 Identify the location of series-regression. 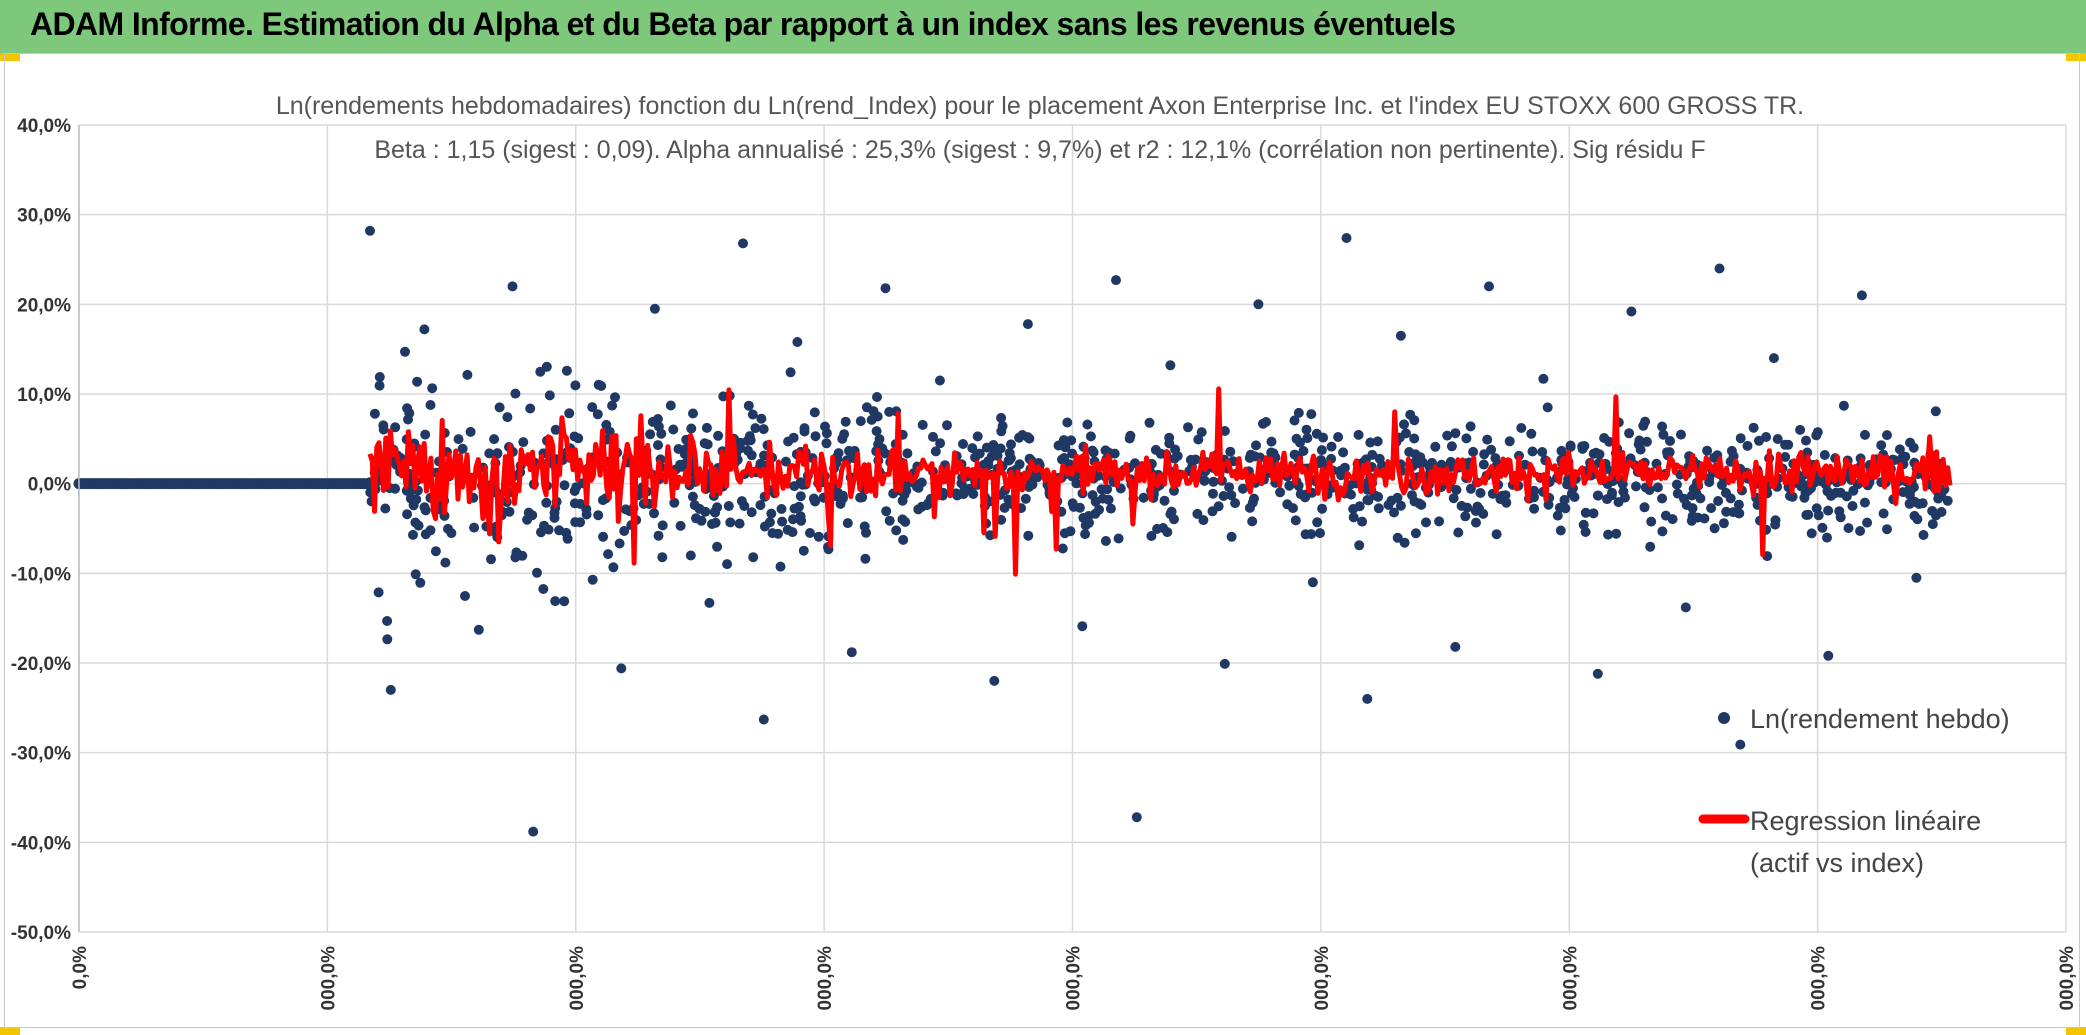
(1160, 481).